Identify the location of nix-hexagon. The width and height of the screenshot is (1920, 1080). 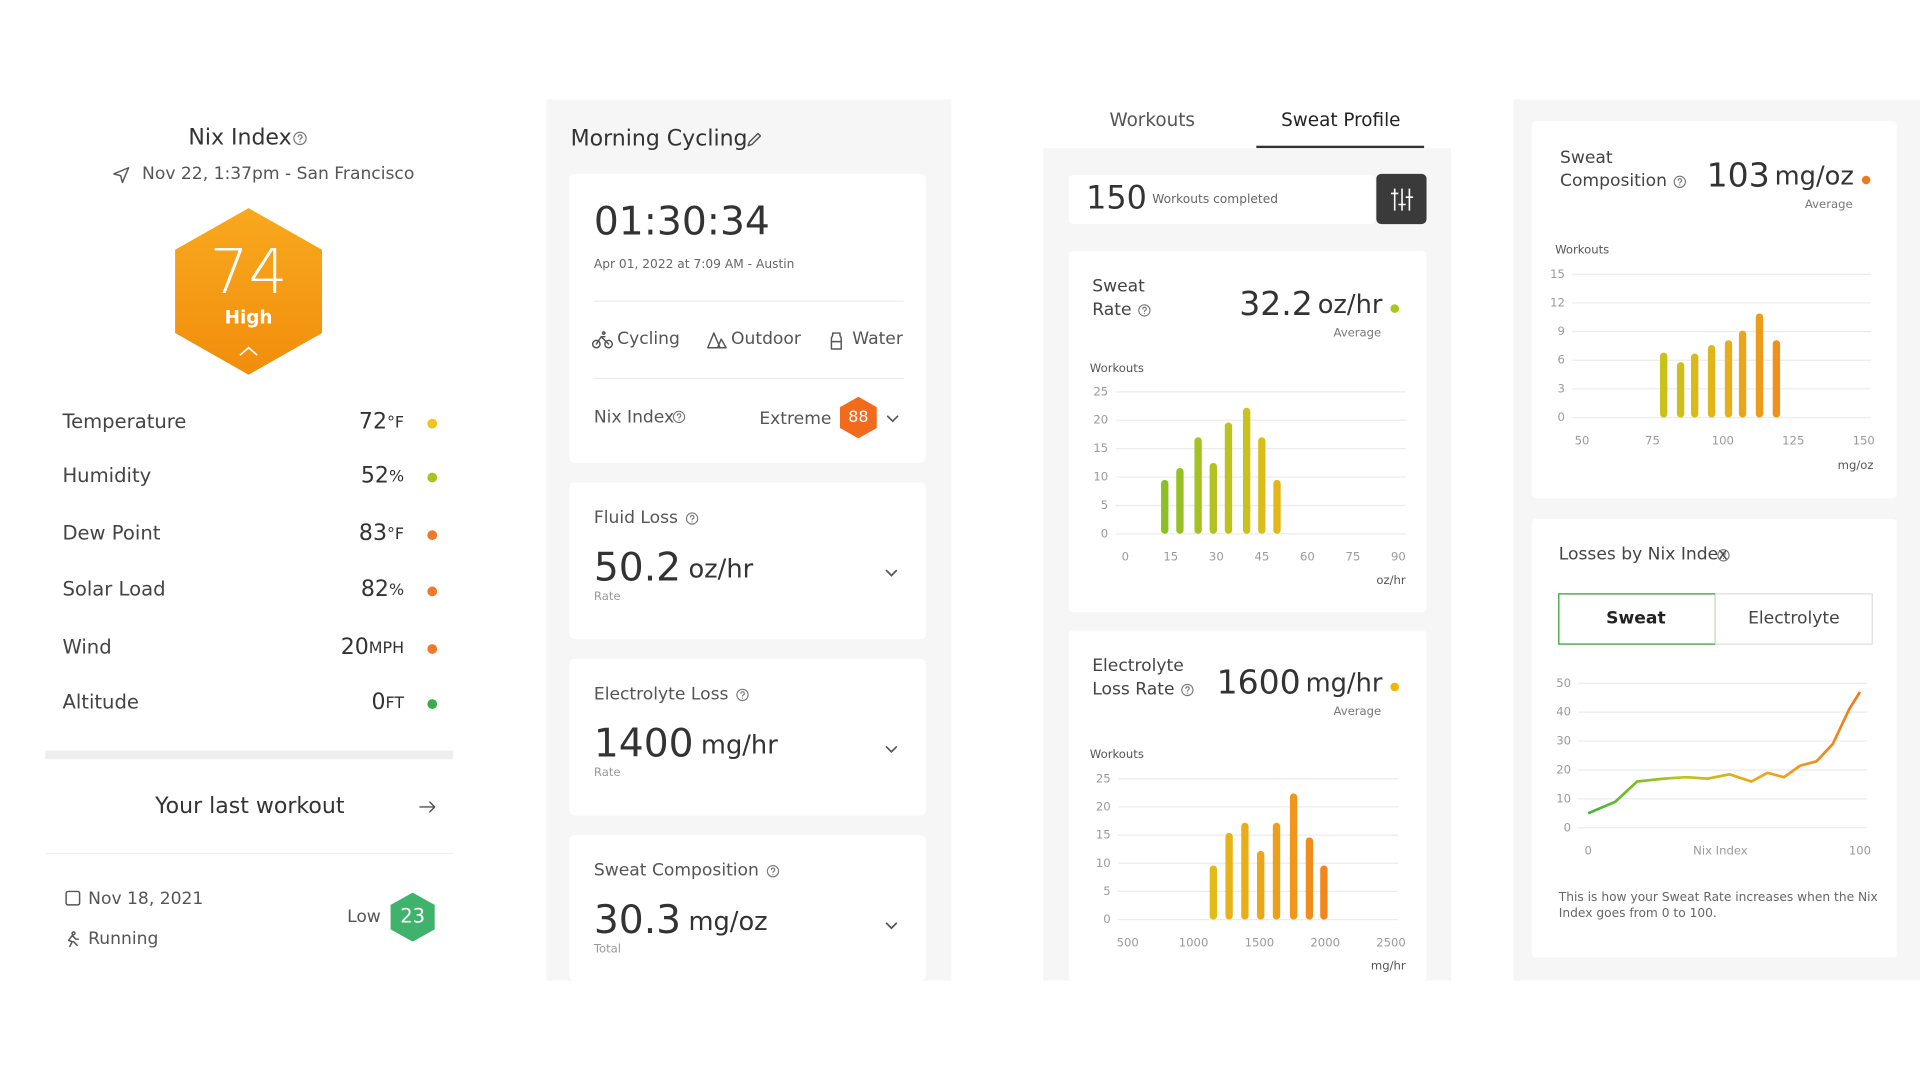
(249, 291).